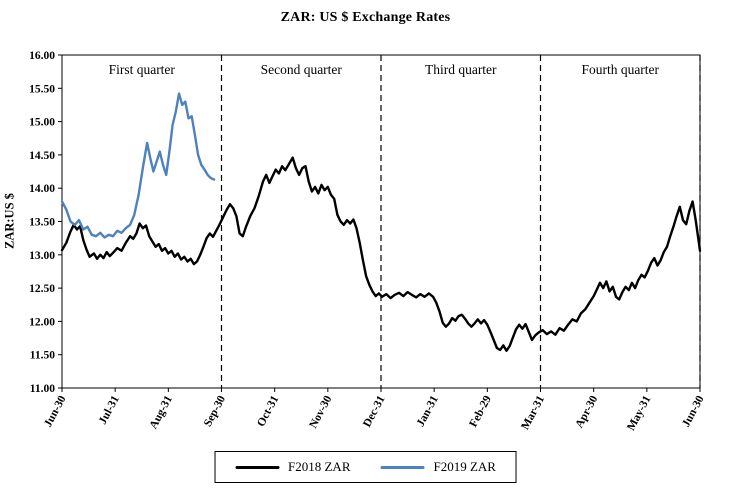 This screenshot has width=731, height=492. What do you see at coordinates (42, 256) in the screenshot?
I see `y-tick-label: 13.00` at bounding box center [42, 256].